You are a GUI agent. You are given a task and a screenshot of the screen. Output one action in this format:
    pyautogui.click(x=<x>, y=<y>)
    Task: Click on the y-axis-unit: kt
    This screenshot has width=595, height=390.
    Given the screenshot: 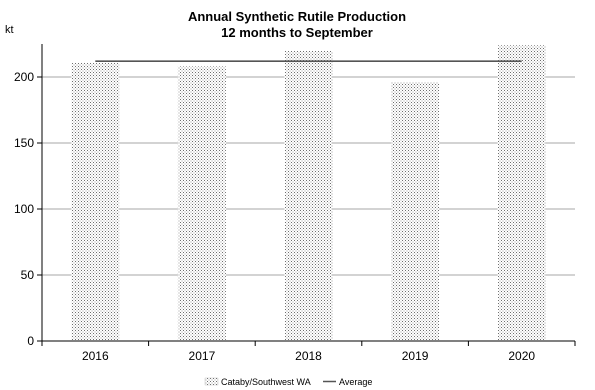 What is the action you would take?
    pyautogui.click(x=9, y=30)
    